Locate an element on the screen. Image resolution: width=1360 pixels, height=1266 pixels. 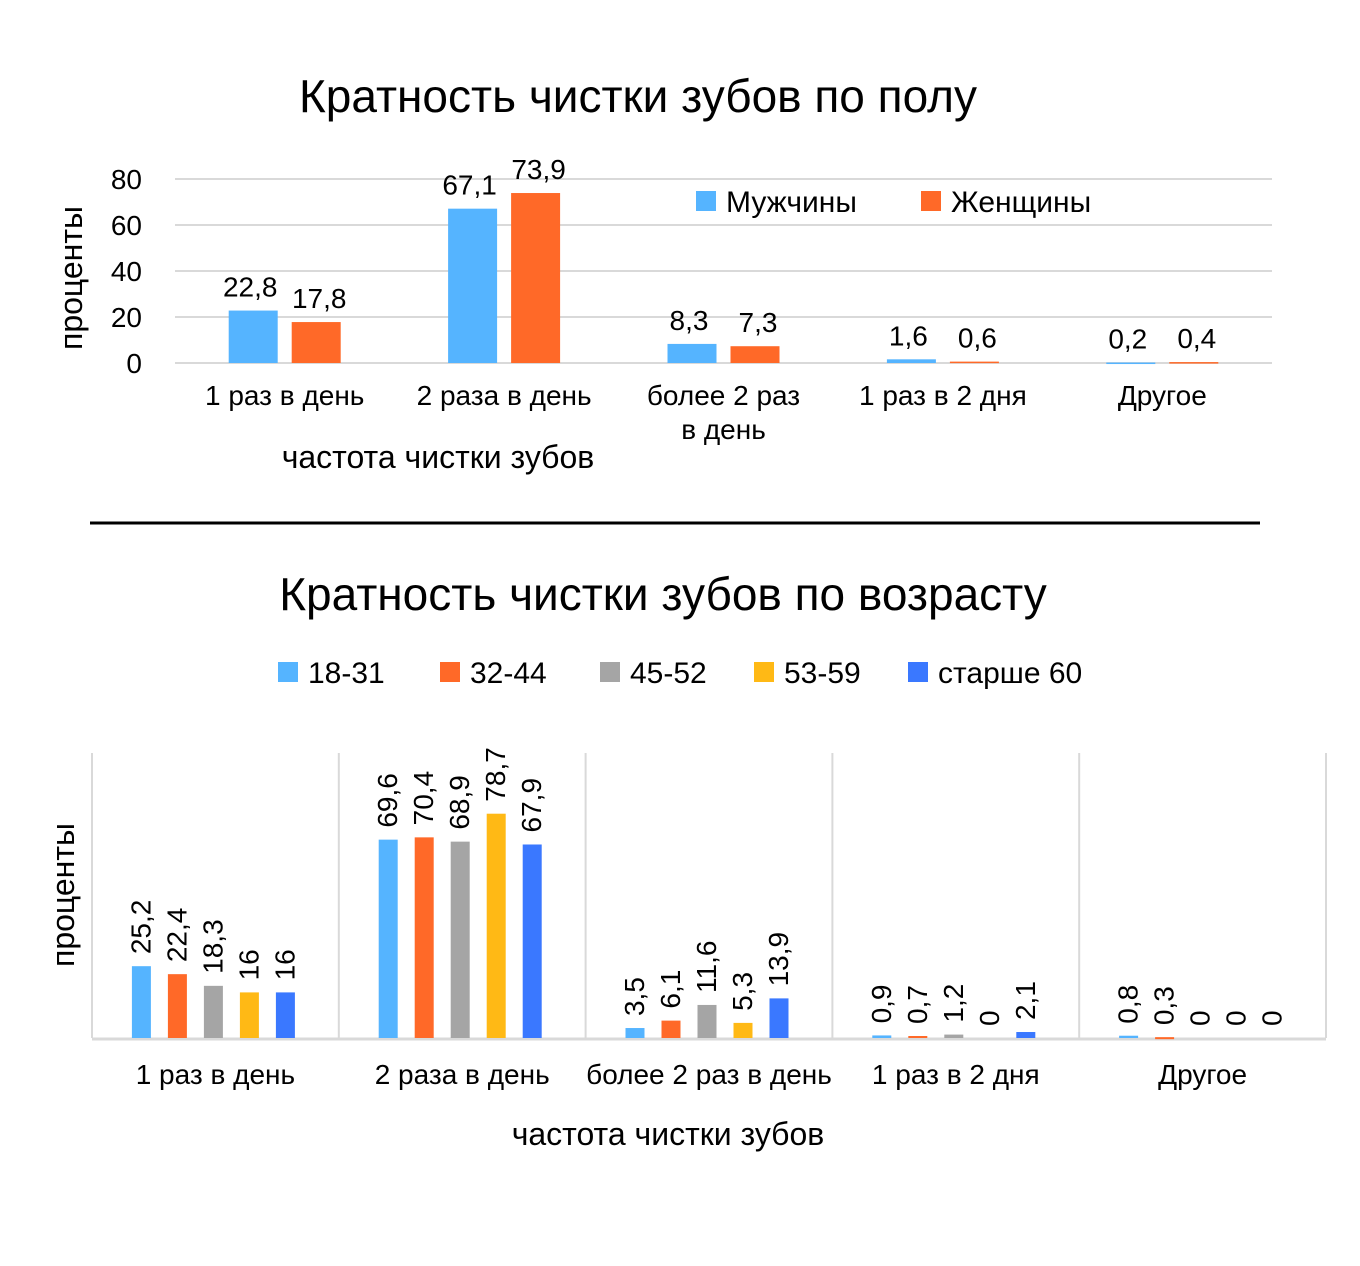
x-category-label: в день is located at coordinates (723, 429).